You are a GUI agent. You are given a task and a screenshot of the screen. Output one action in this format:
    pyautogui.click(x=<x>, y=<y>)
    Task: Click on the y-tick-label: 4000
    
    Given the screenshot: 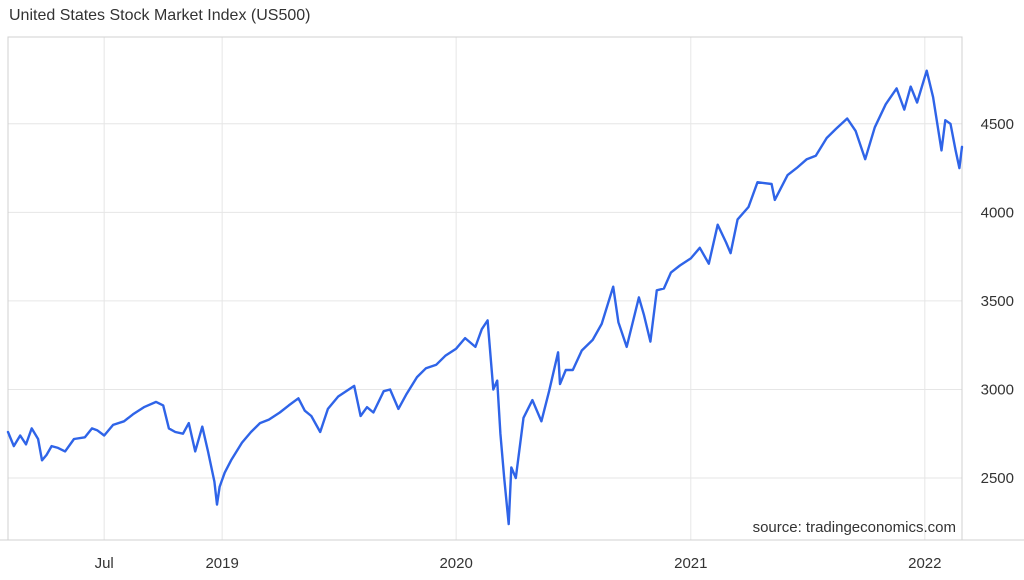 What is the action you would take?
    pyautogui.click(x=997, y=212)
    